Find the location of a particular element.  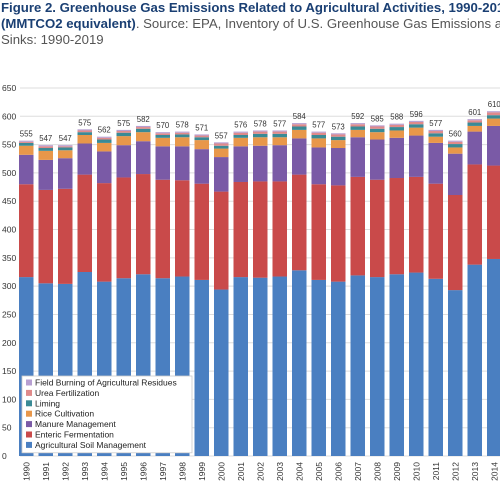

bar-total-label: 570 is located at coordinates (163, 125).